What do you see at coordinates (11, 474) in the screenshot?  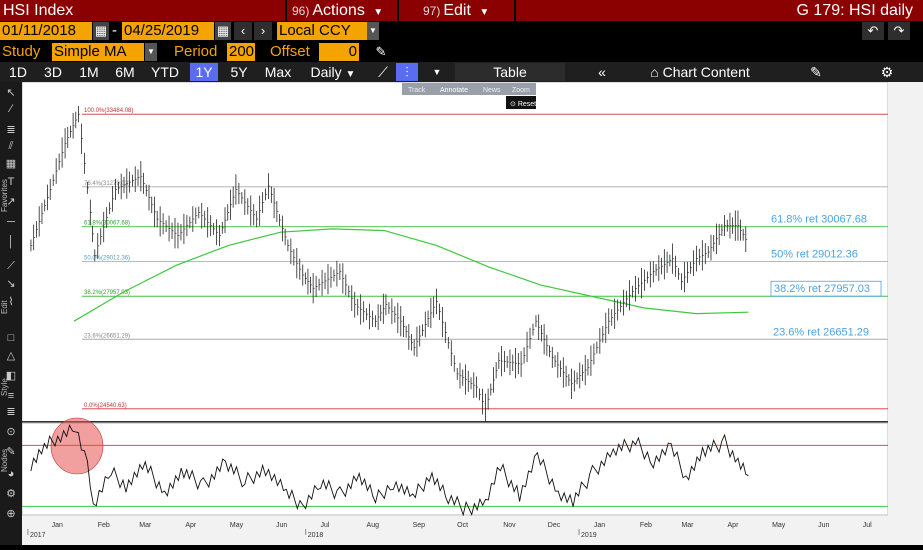 I see `color-wheel-icon: ◕` at bounding box center [11, 474].